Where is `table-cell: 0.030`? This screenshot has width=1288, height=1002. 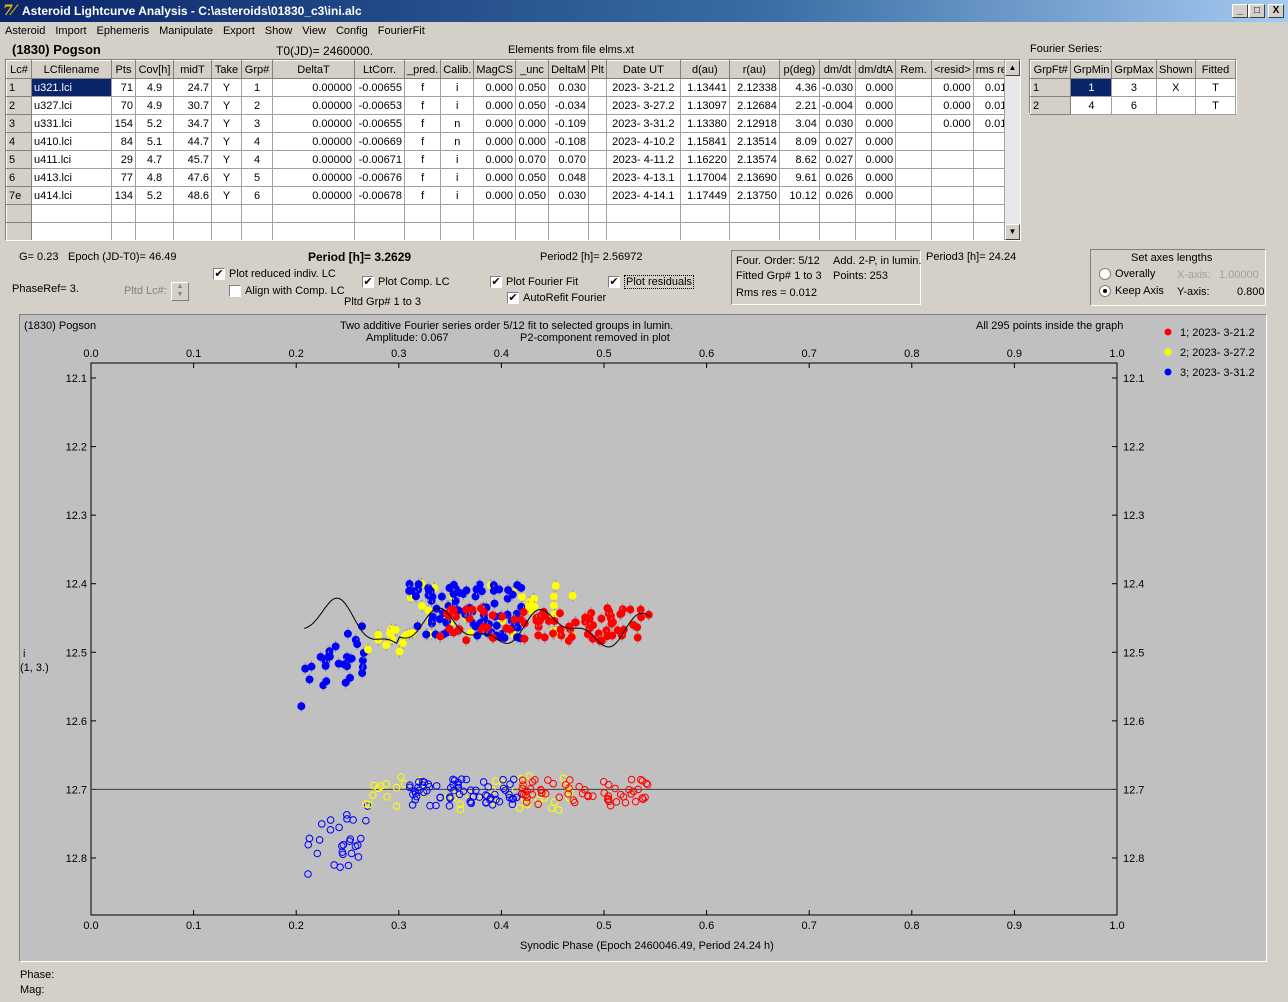
table-cell: 0.030 is located at coordinates (569, 195).